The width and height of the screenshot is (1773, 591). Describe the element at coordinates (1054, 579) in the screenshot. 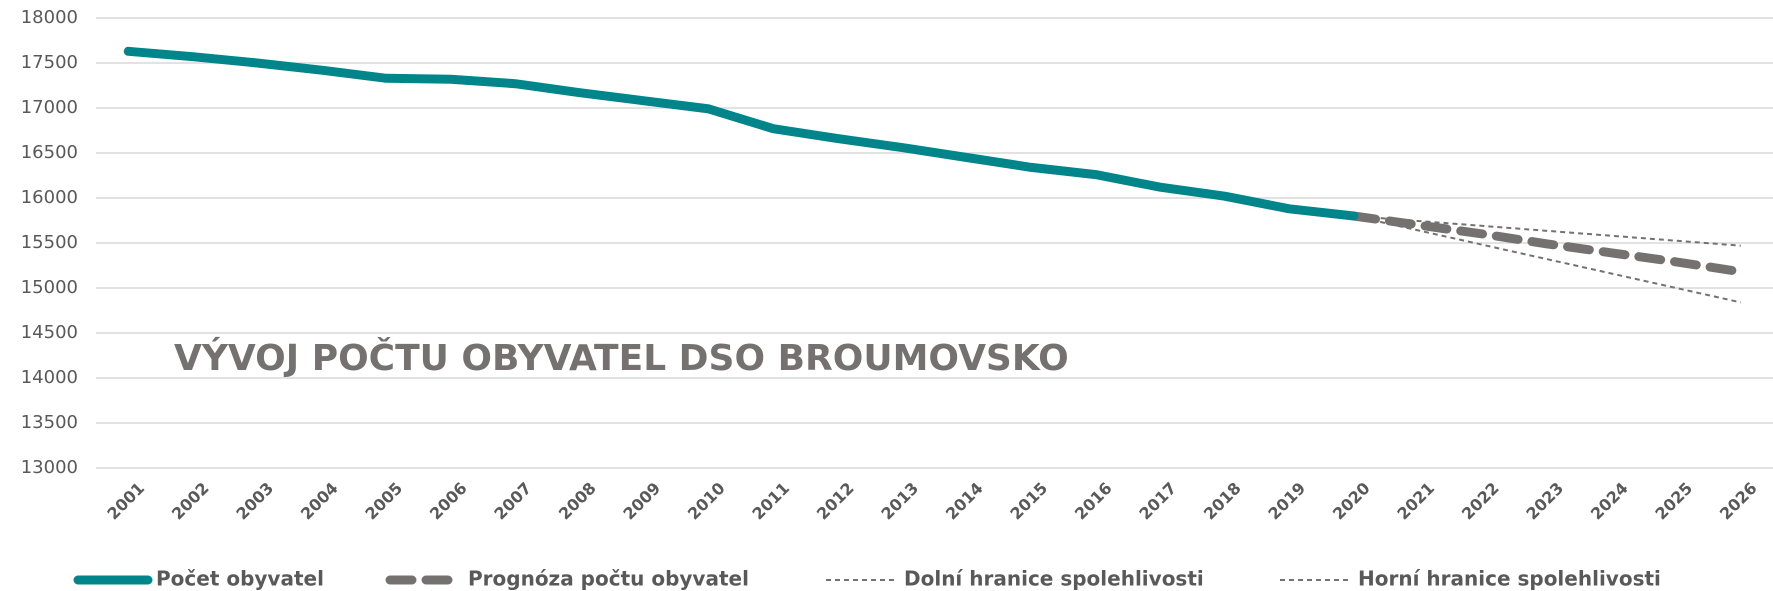

I see `legend-label: Dolní hranice spolehlivosti` at that location.